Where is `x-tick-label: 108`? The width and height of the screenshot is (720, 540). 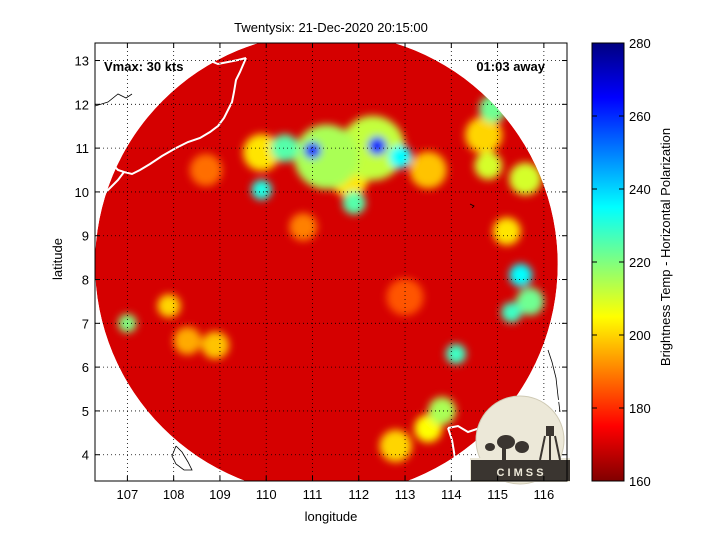
x-tick-label: 108 is located at coordinates (174, 494).